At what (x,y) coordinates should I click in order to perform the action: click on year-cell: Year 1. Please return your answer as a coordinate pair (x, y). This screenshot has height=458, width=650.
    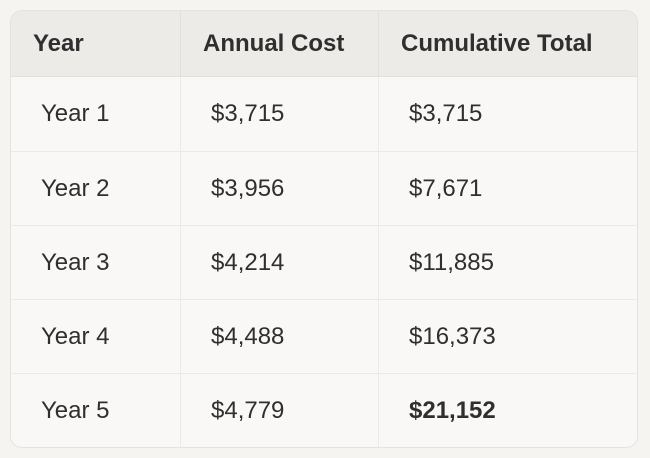
    Looking at the image, I should click on (95, 114).